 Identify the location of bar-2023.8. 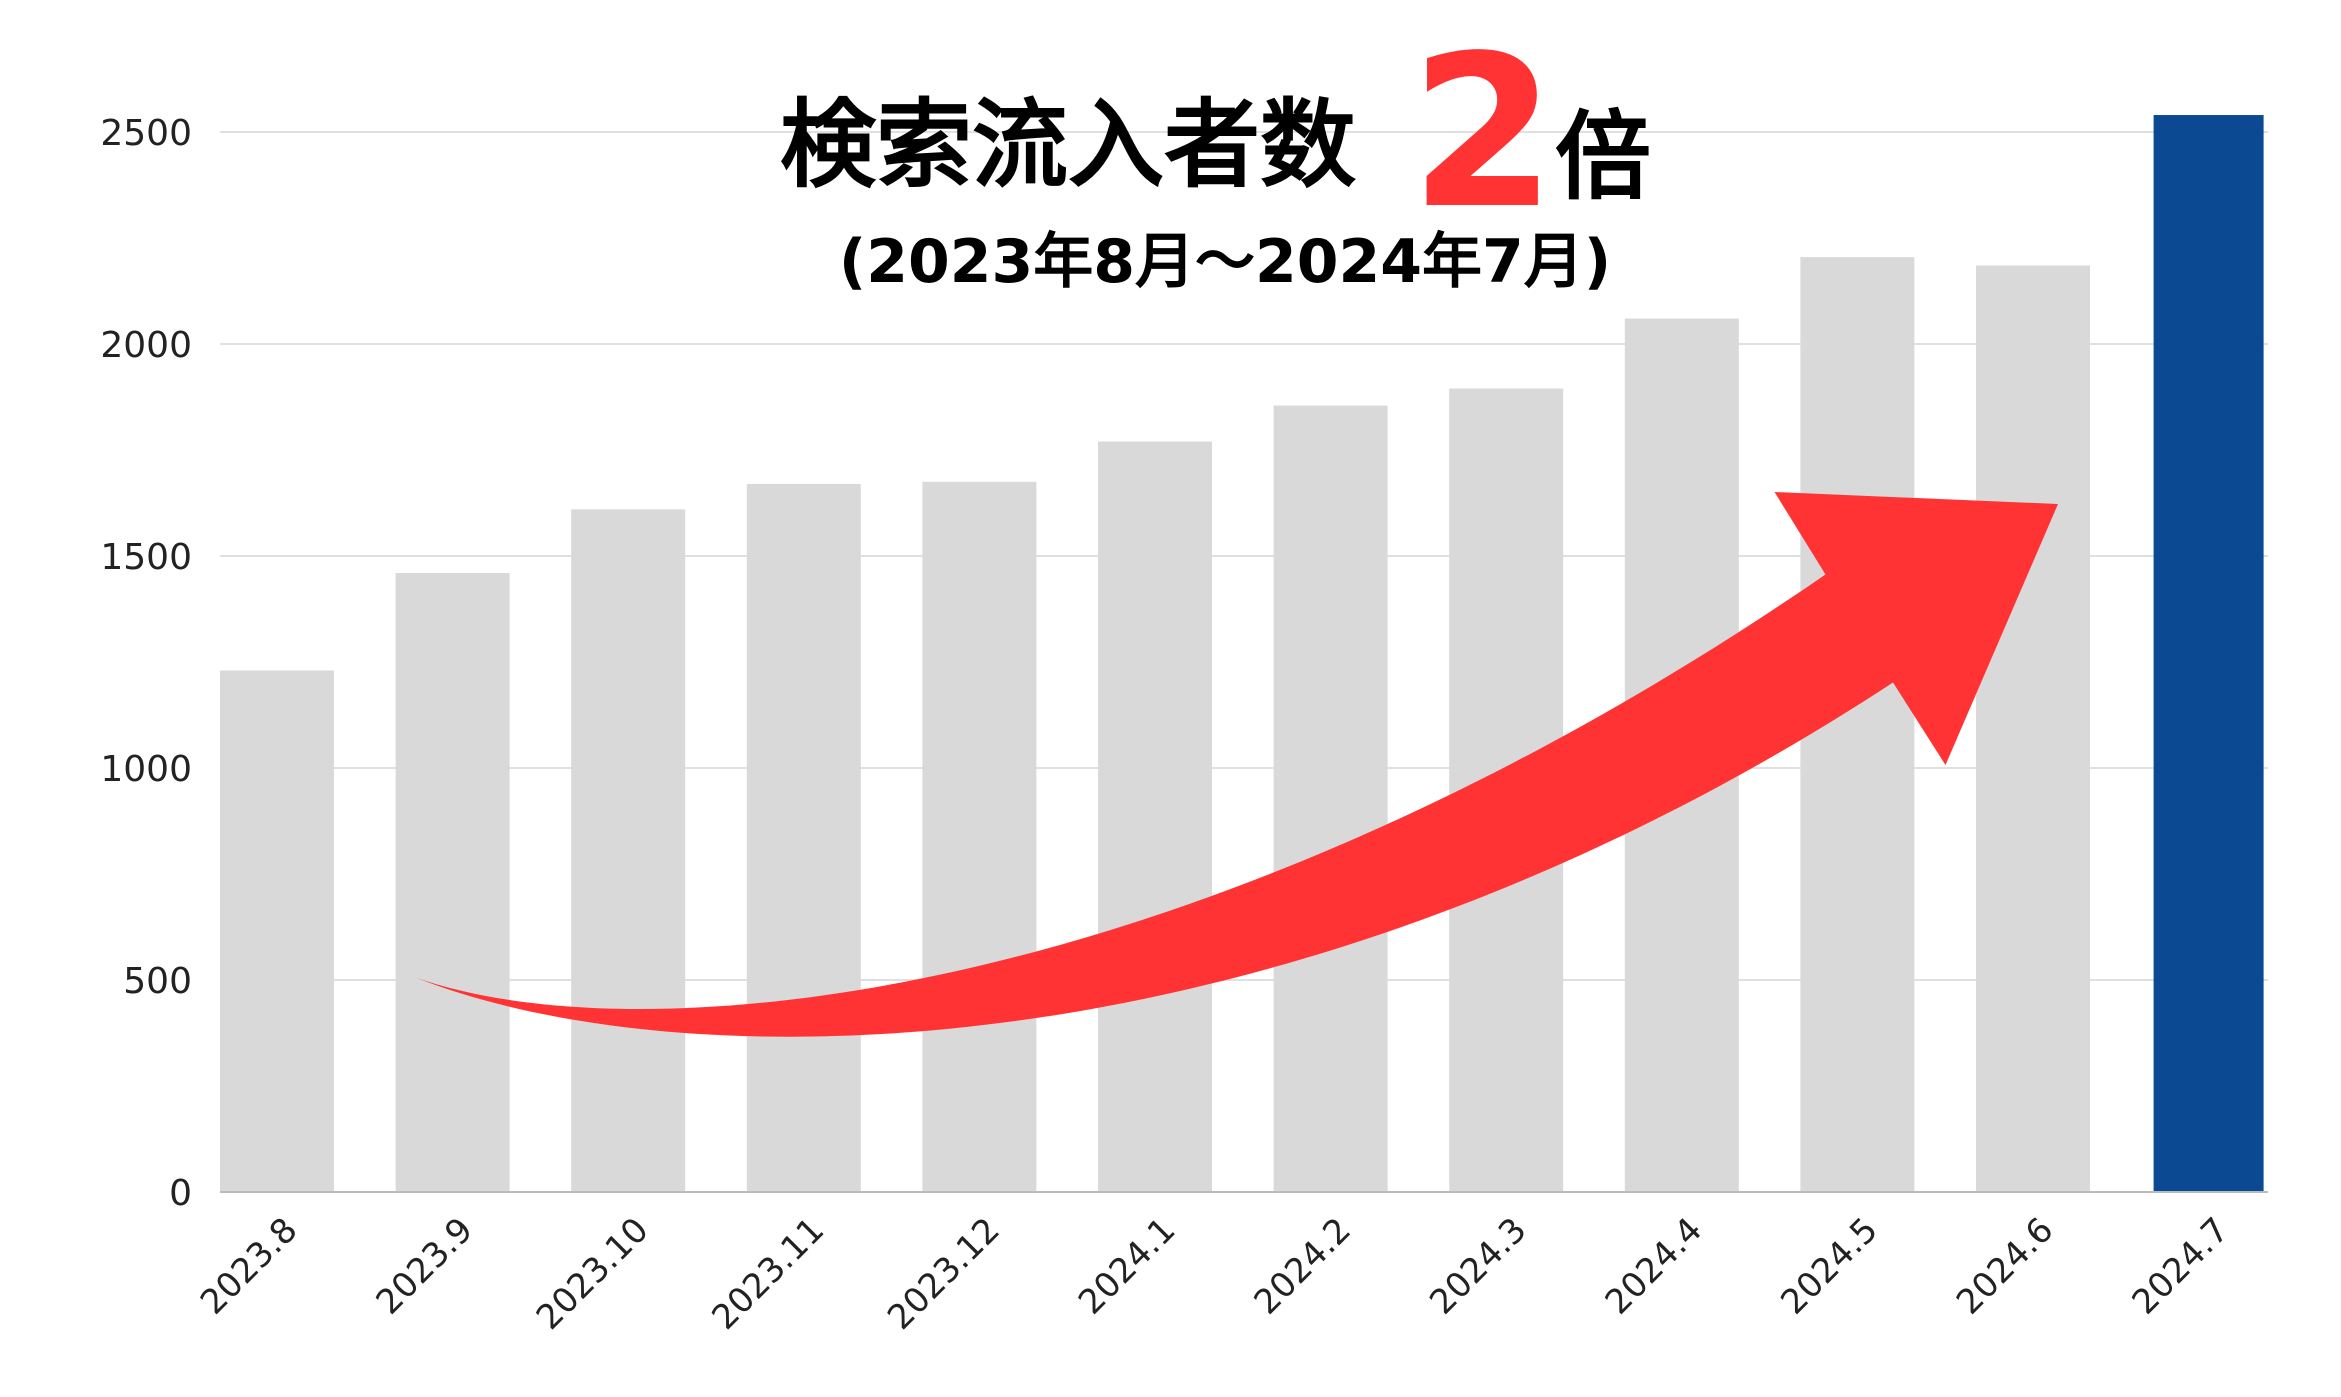
(277, 931).